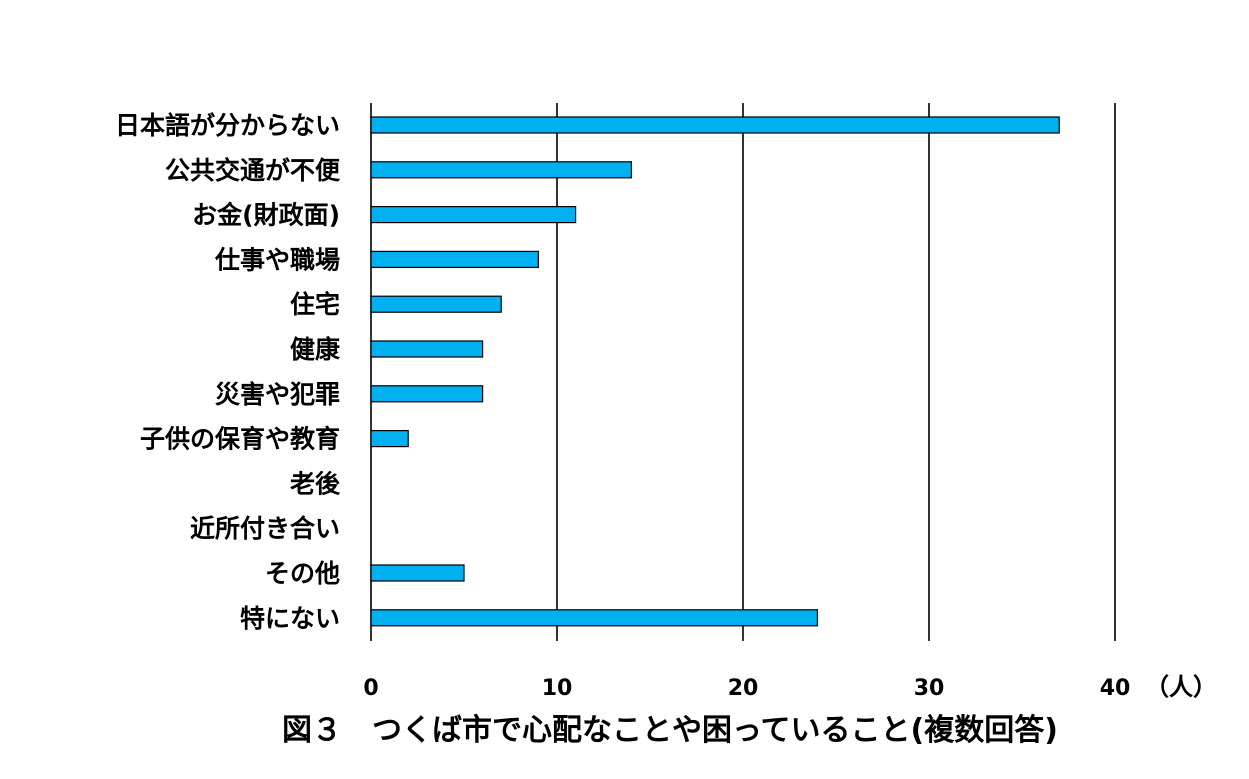  Describe the element at coordinates (557, 688) in the screenshot. I see `x-tick-label: 10` at that location.